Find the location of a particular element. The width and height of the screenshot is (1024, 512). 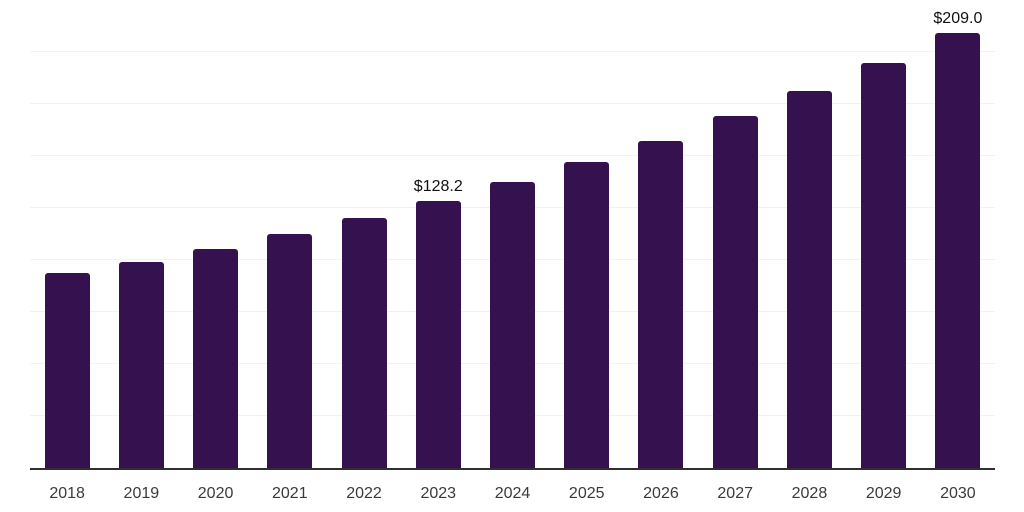

x-tick-label-2028: 2028 is located at coordinates (809, 493).